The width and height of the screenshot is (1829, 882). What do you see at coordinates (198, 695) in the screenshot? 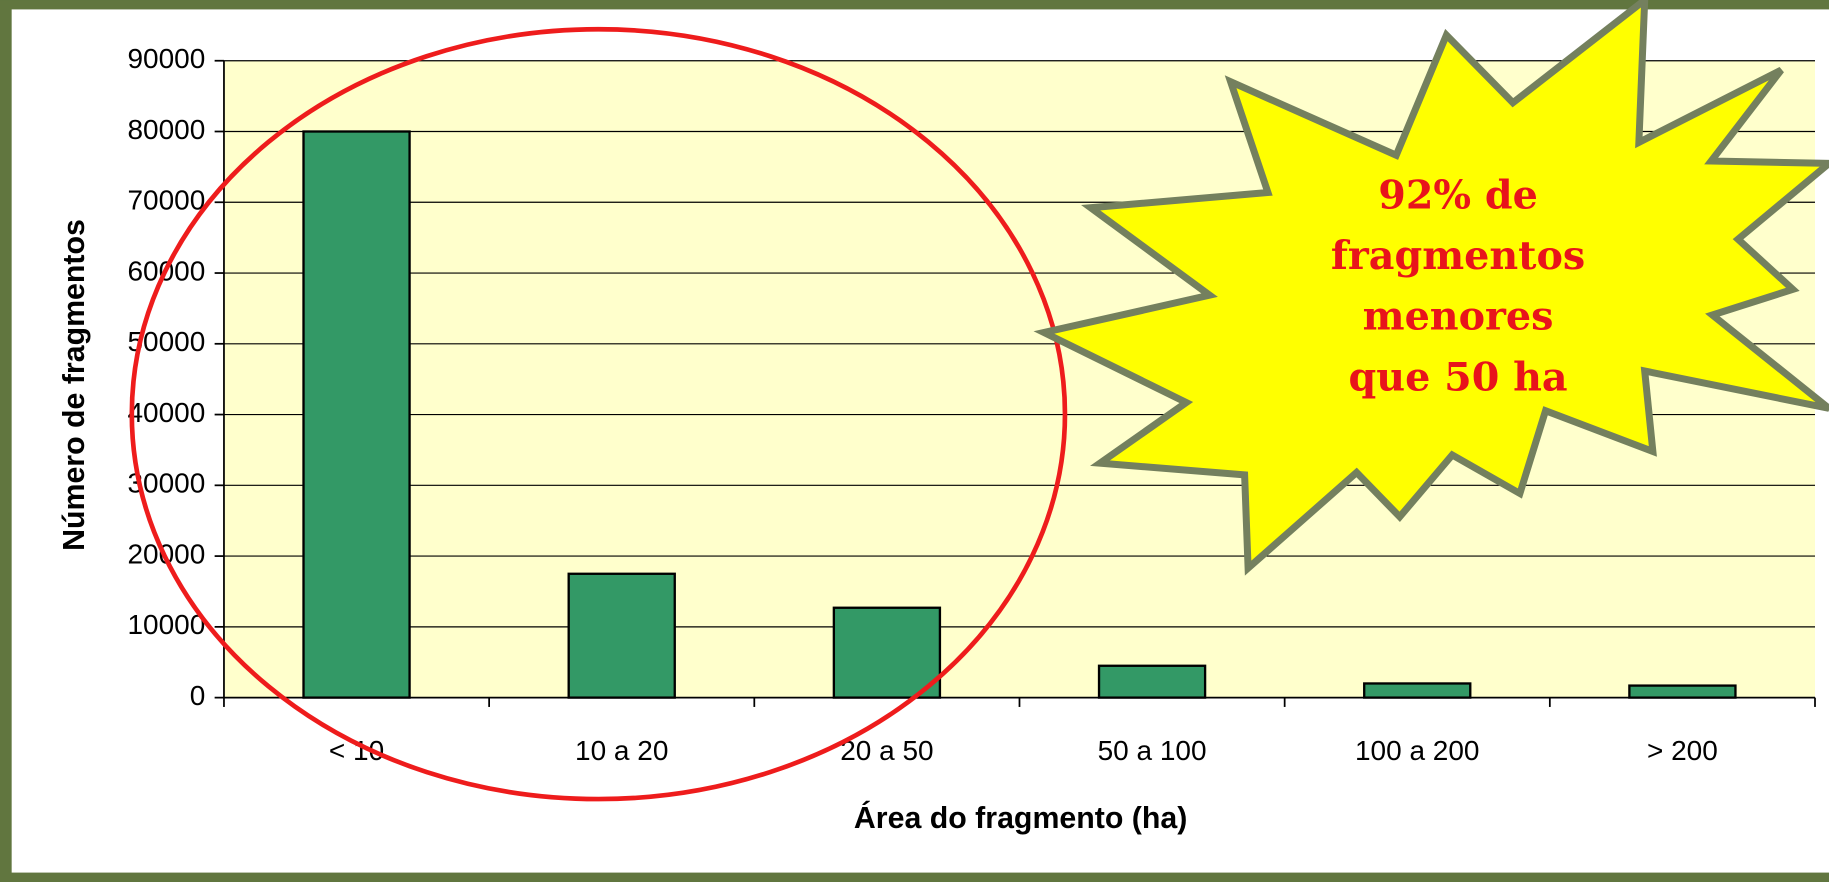
I see `y-tick-label: 0` at bounding box center [198, 695].